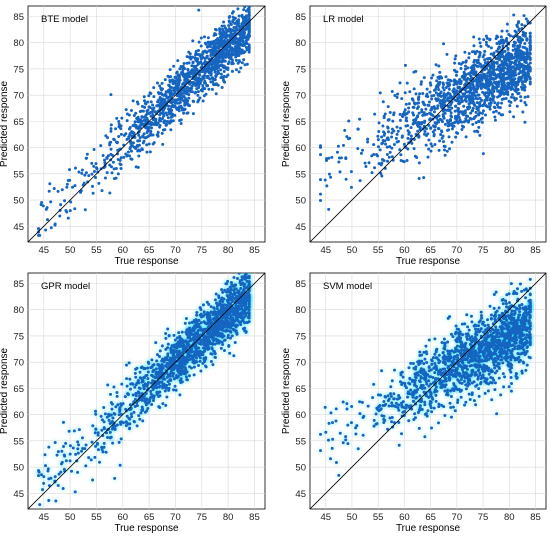 The image size is (550, 540). Describe the element at coordinates (18, 43) in the screenshot. I see `y-tick-label: 80` at that location.